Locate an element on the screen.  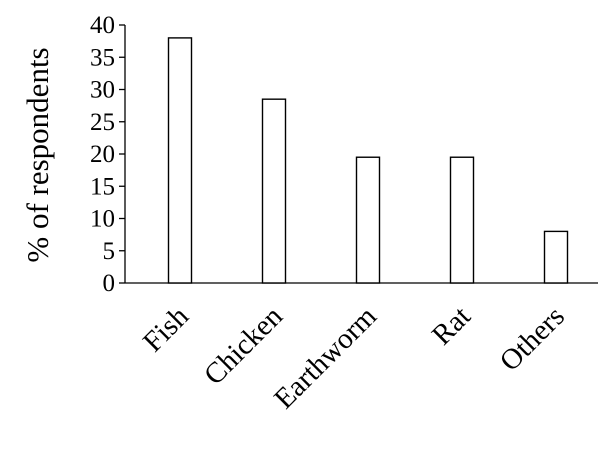
y-tick-label: 25 is located at coordinates (102, 122).